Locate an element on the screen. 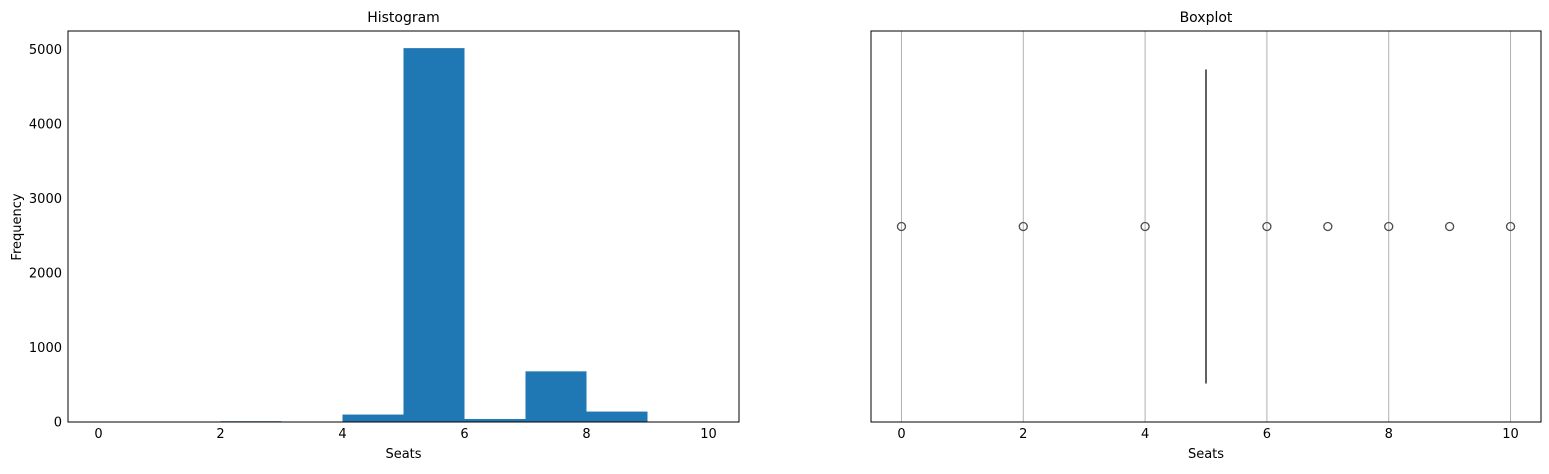 The height and width of the screenshot is (474, 1549). histogram-y-tick-label: 3000 is located at coordinates (45, 199).